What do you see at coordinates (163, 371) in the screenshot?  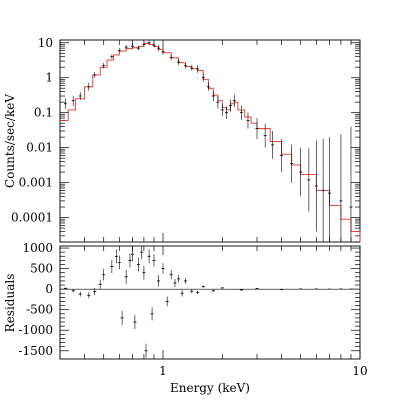 I see `x-tick-label: 1` at bounding box center [163, 371].